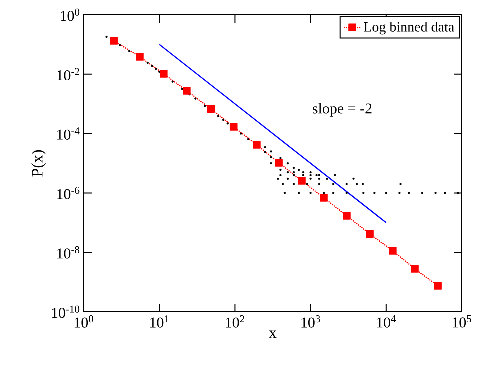 This screenshot has height=368, width=479. I want to click on y-tick-label: 10$^{-4}$, so click(69, 134).